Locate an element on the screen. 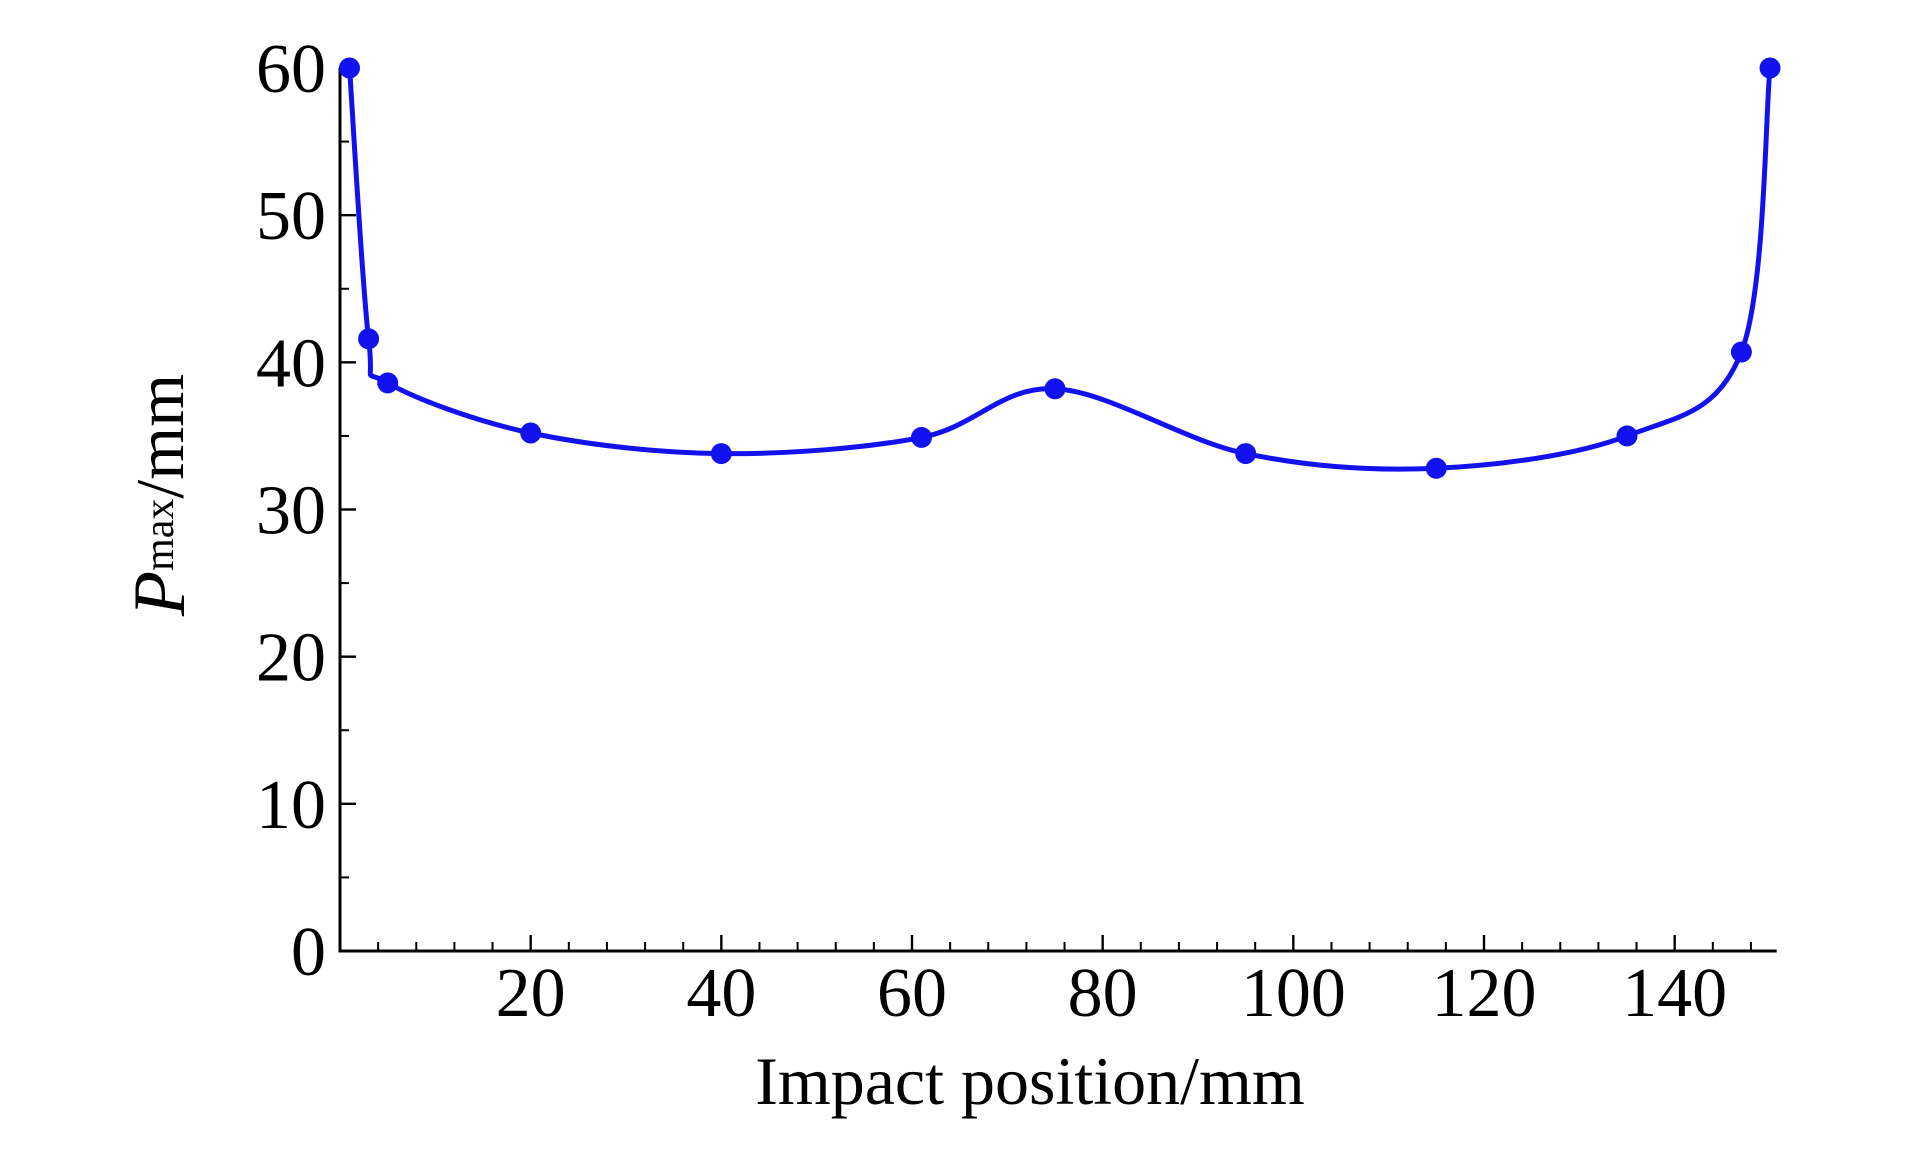  x-tick-label: 40 is located at coordinates (721, 993).